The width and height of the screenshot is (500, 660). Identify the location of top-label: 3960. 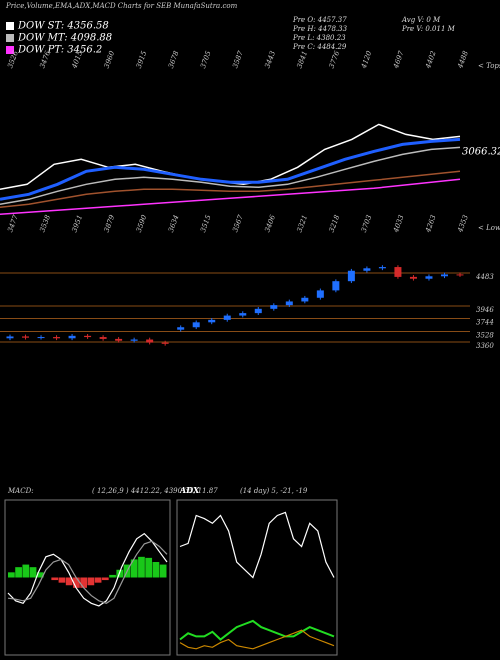
(110, 59).